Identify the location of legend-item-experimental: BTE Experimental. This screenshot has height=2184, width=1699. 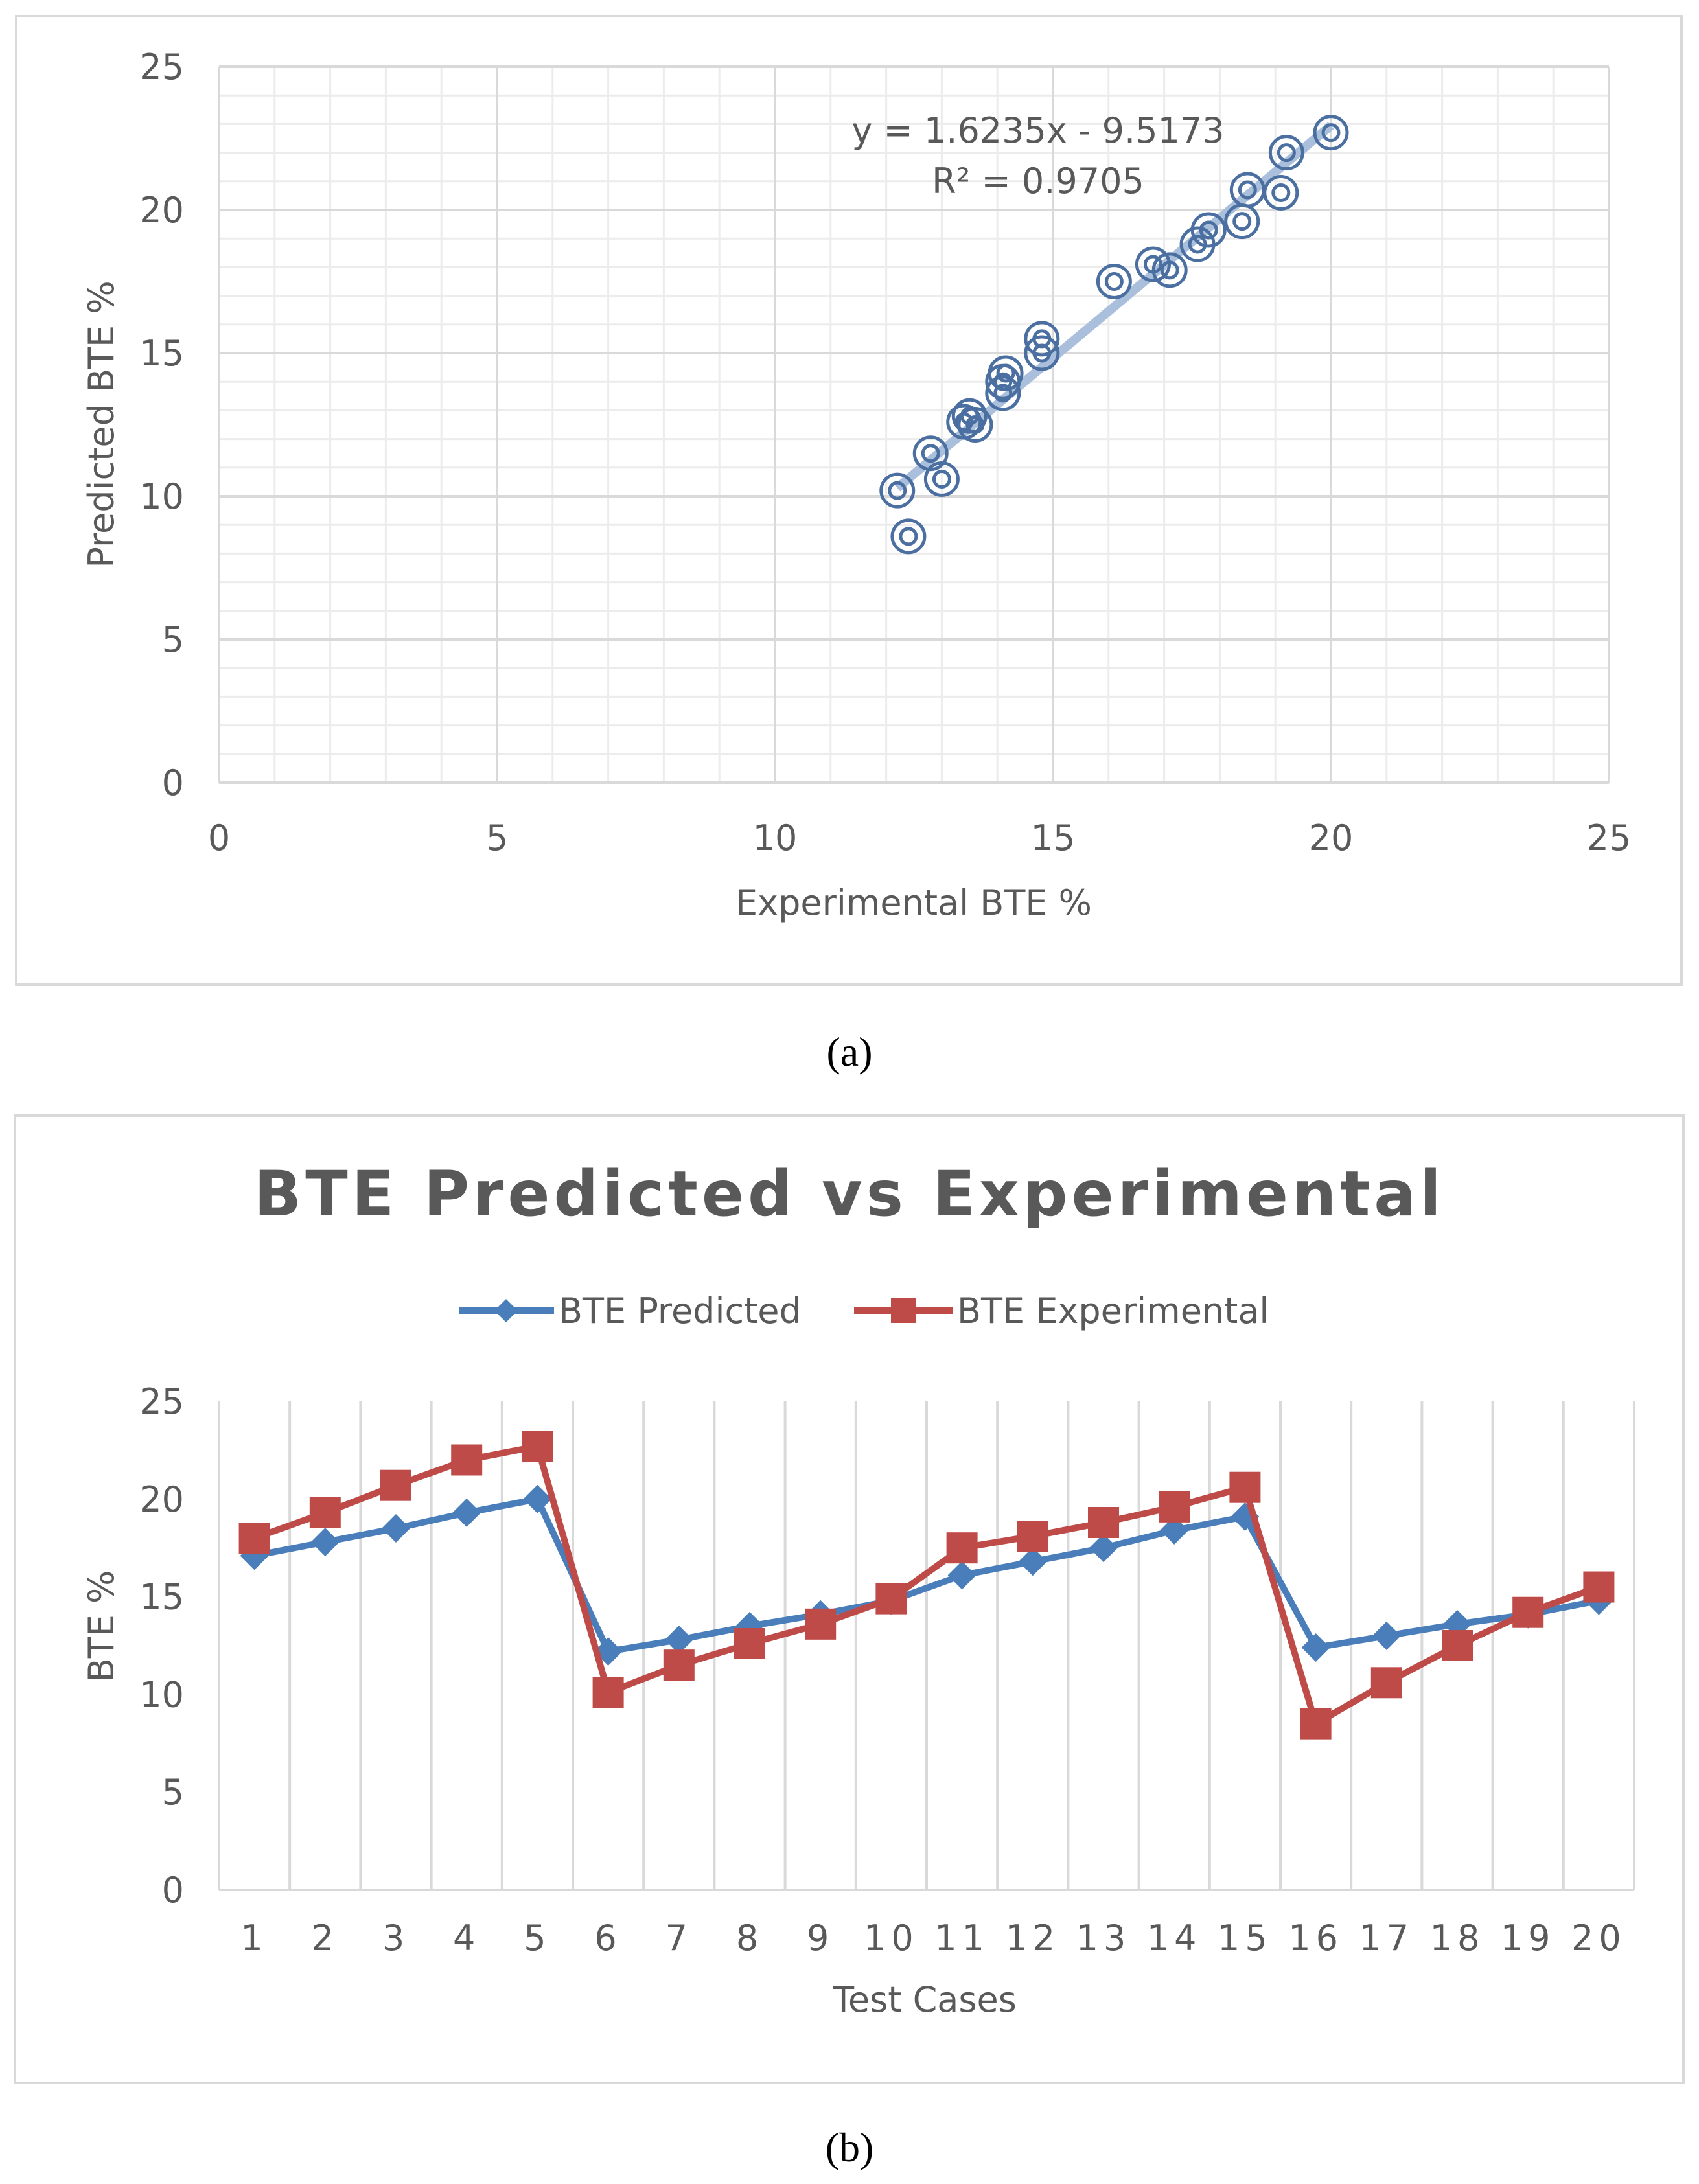
(1061, 1311).